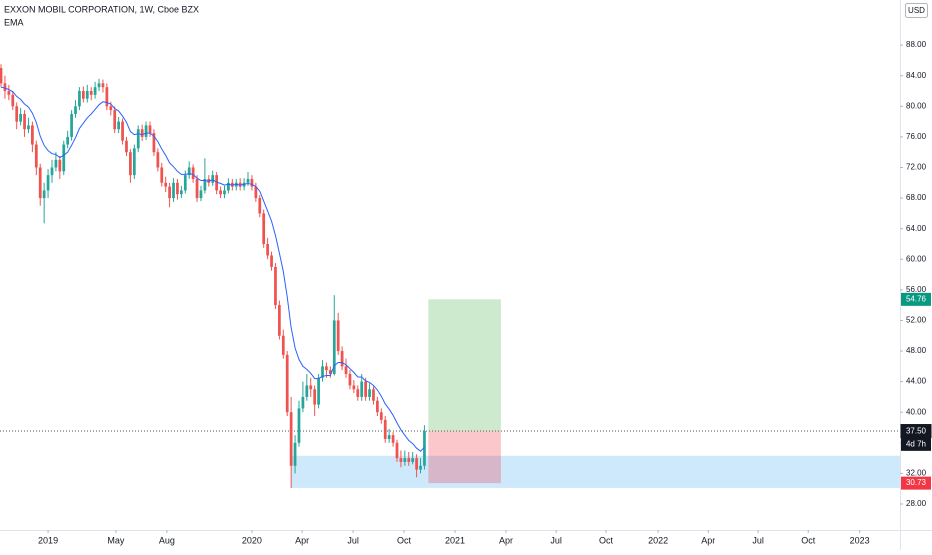 This screenshot has height=555, width=932. What do you see at coordinates (252, 540) in the screenshot?
I see `x-tick-label: 2020` at bounding box center [252, 540].